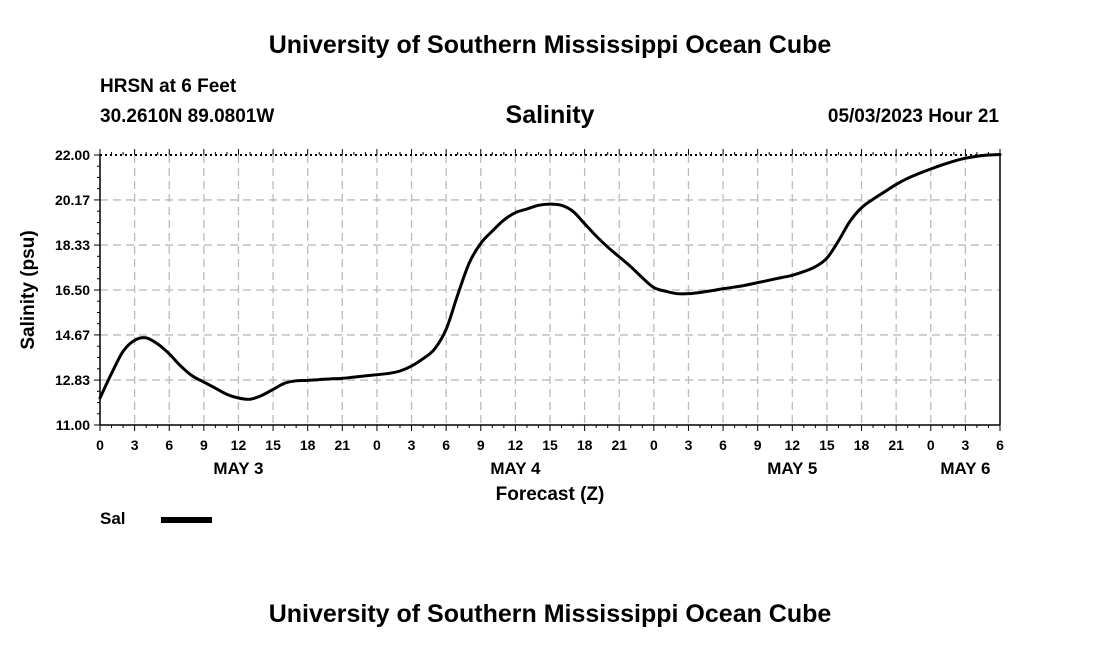  What do you see at coordinates (72, 245) in the screenshot?
I see `y-tick-label: 18.33` at bounding box center [72, 245].